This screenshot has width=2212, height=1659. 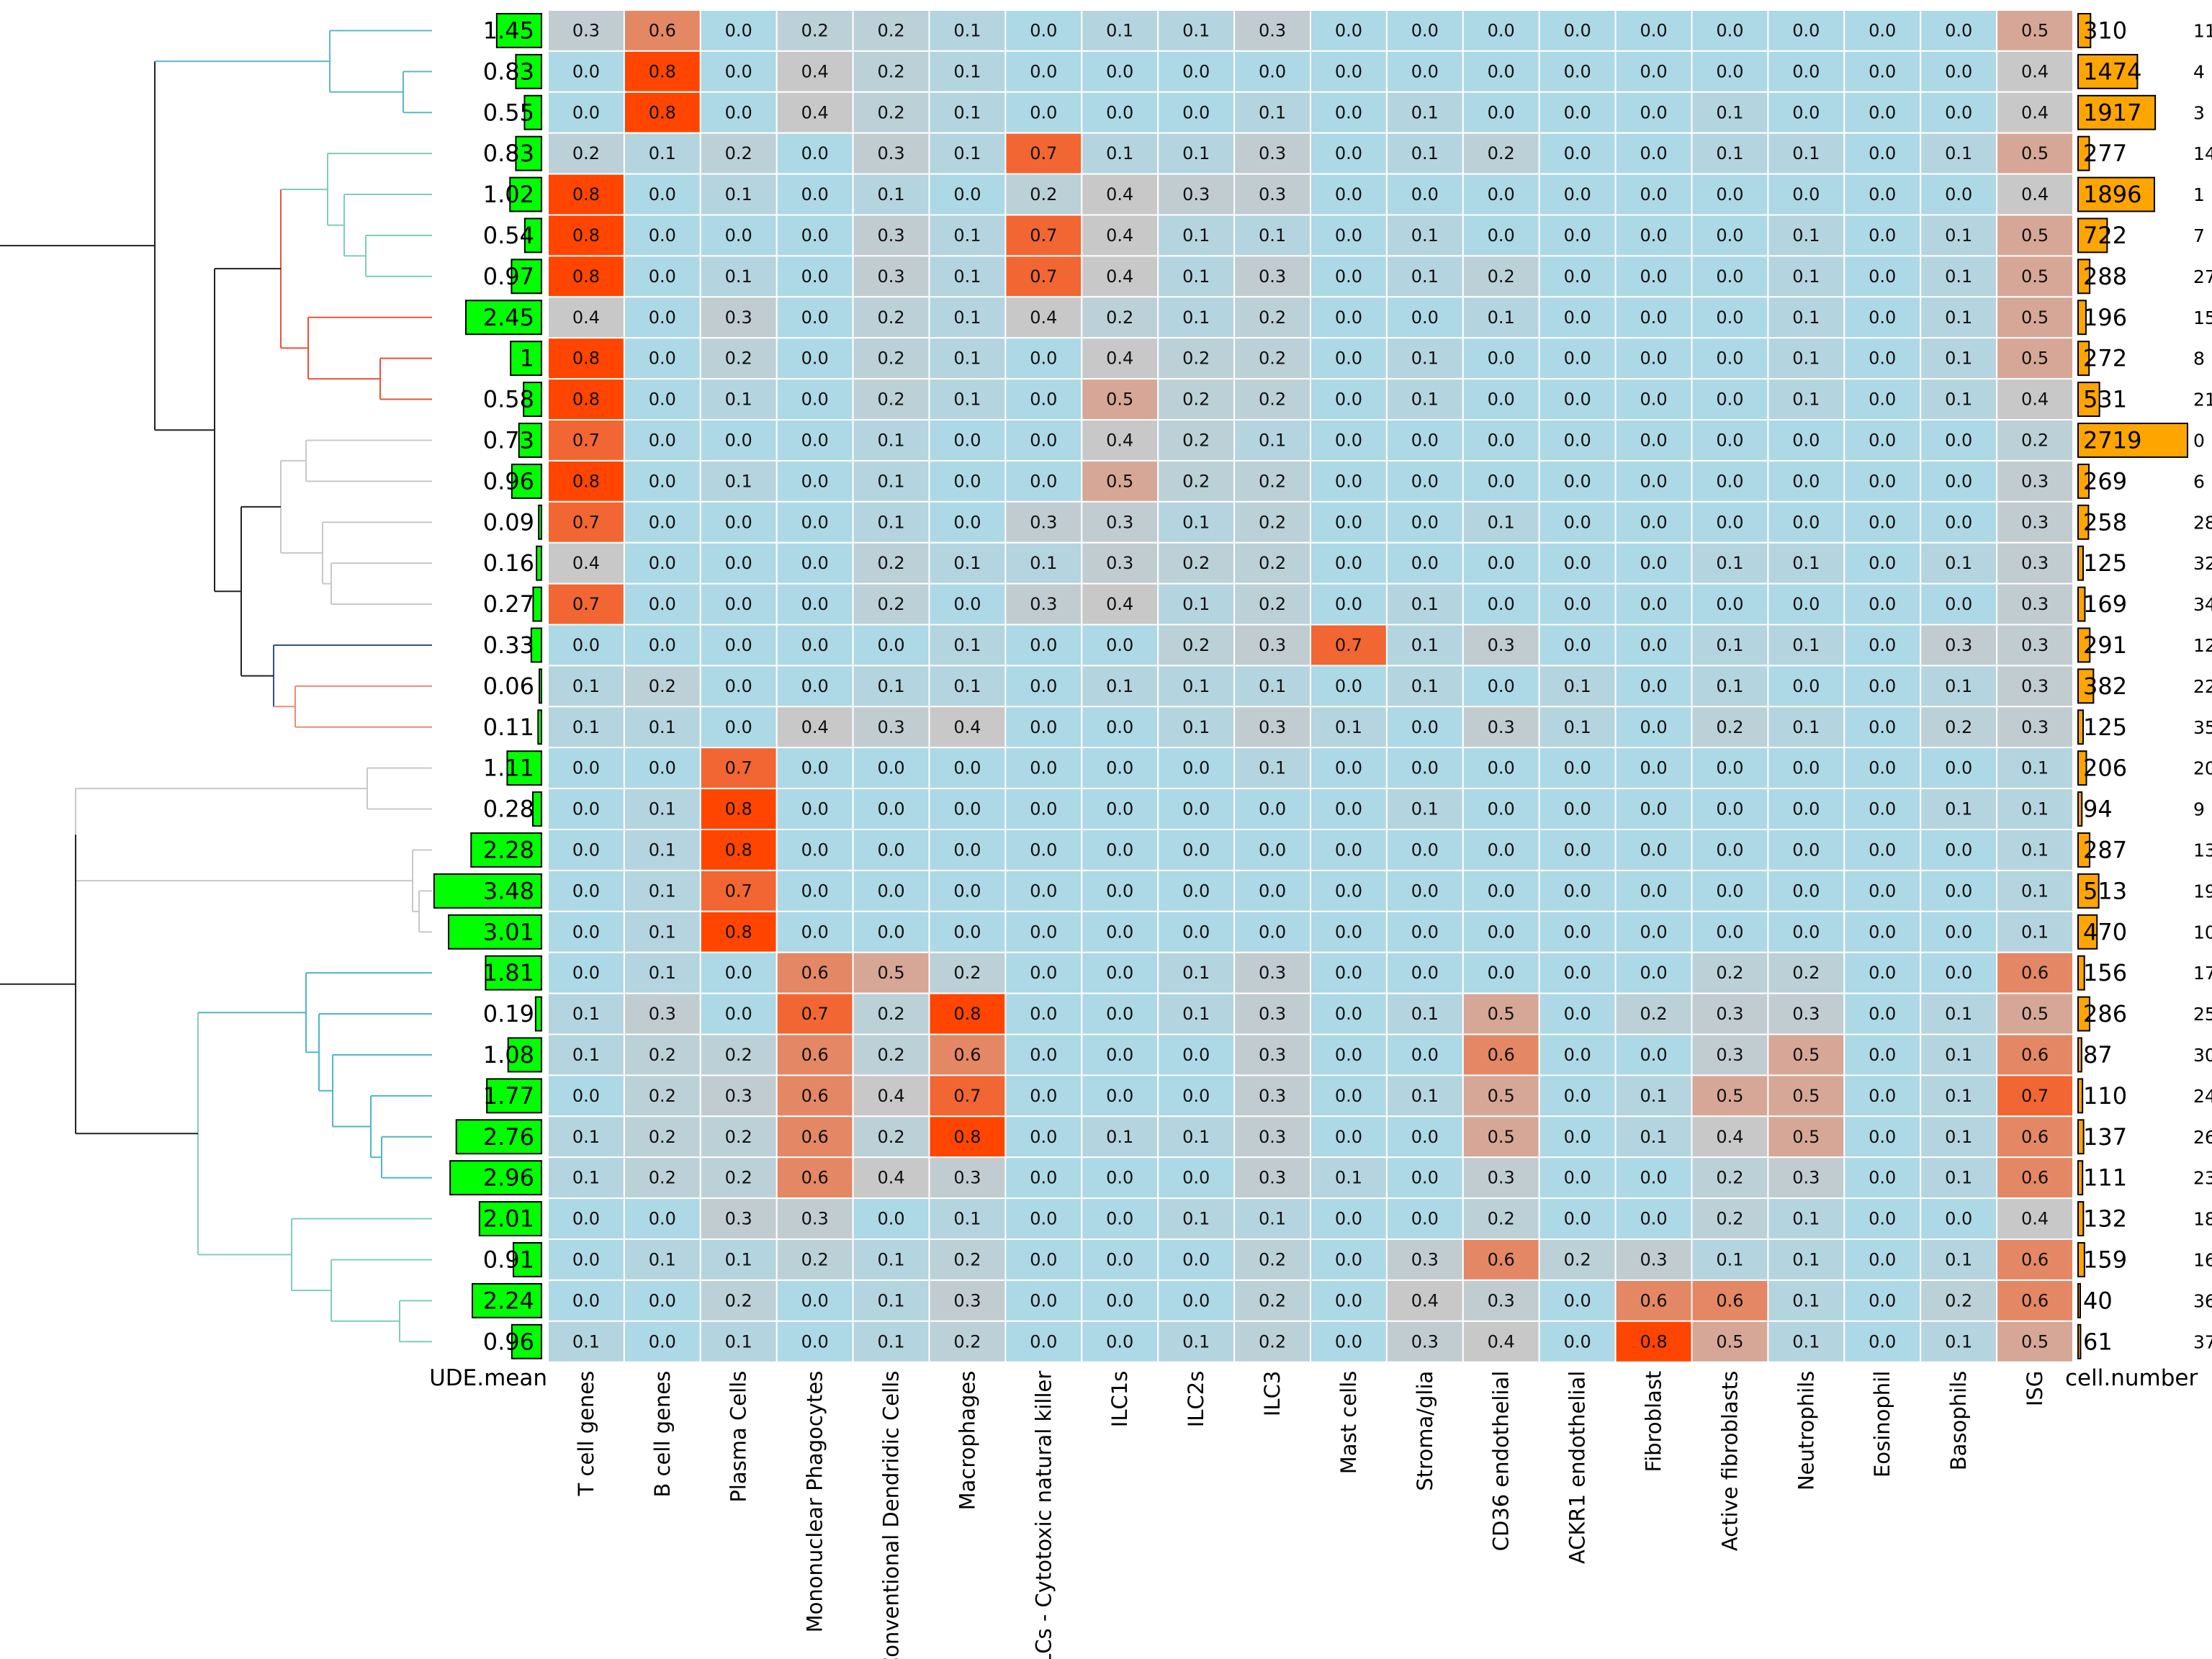 I want to click on cluster-id-label: 3, so click(x=2199, y=112).